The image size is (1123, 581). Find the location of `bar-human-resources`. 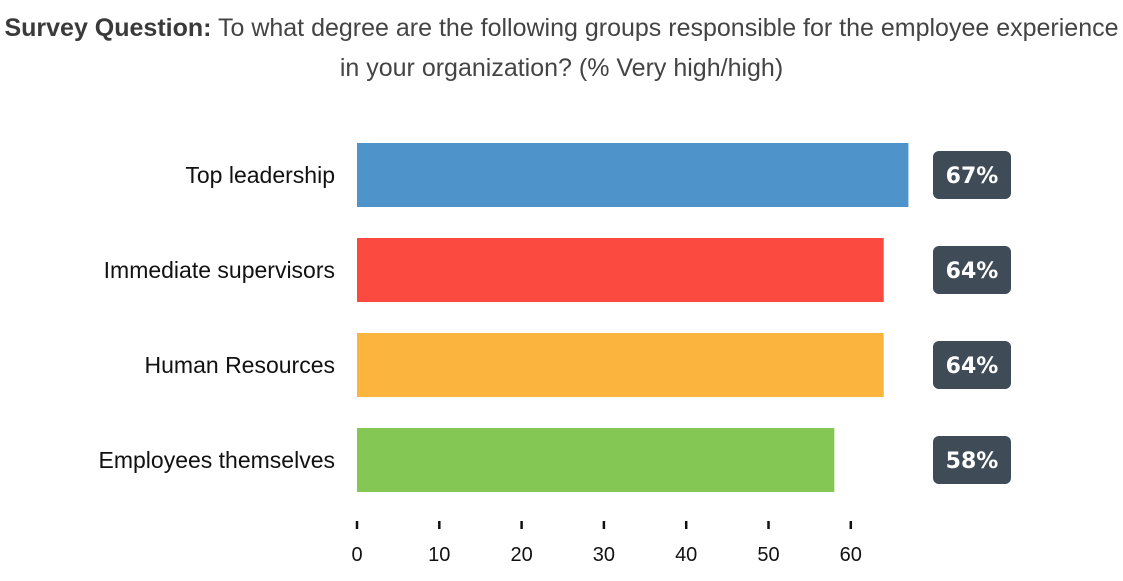

bar-human-resources is located at coordinates (620, 365).